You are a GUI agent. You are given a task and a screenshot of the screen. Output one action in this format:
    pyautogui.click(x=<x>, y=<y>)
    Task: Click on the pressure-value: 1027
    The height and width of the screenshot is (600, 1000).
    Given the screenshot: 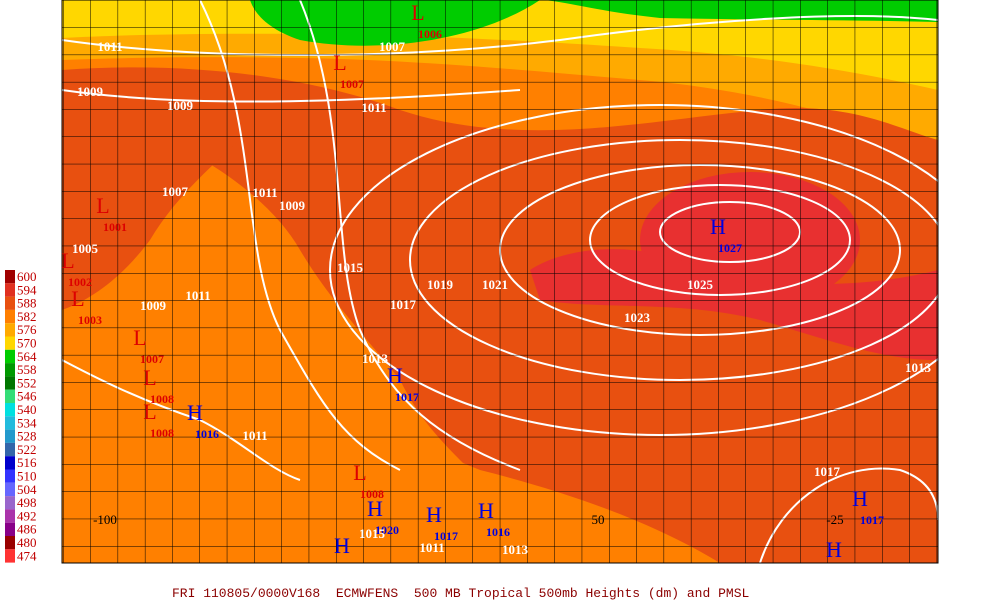 What is the action you would take?
    pyautogui.click(x=730, y=248)
    